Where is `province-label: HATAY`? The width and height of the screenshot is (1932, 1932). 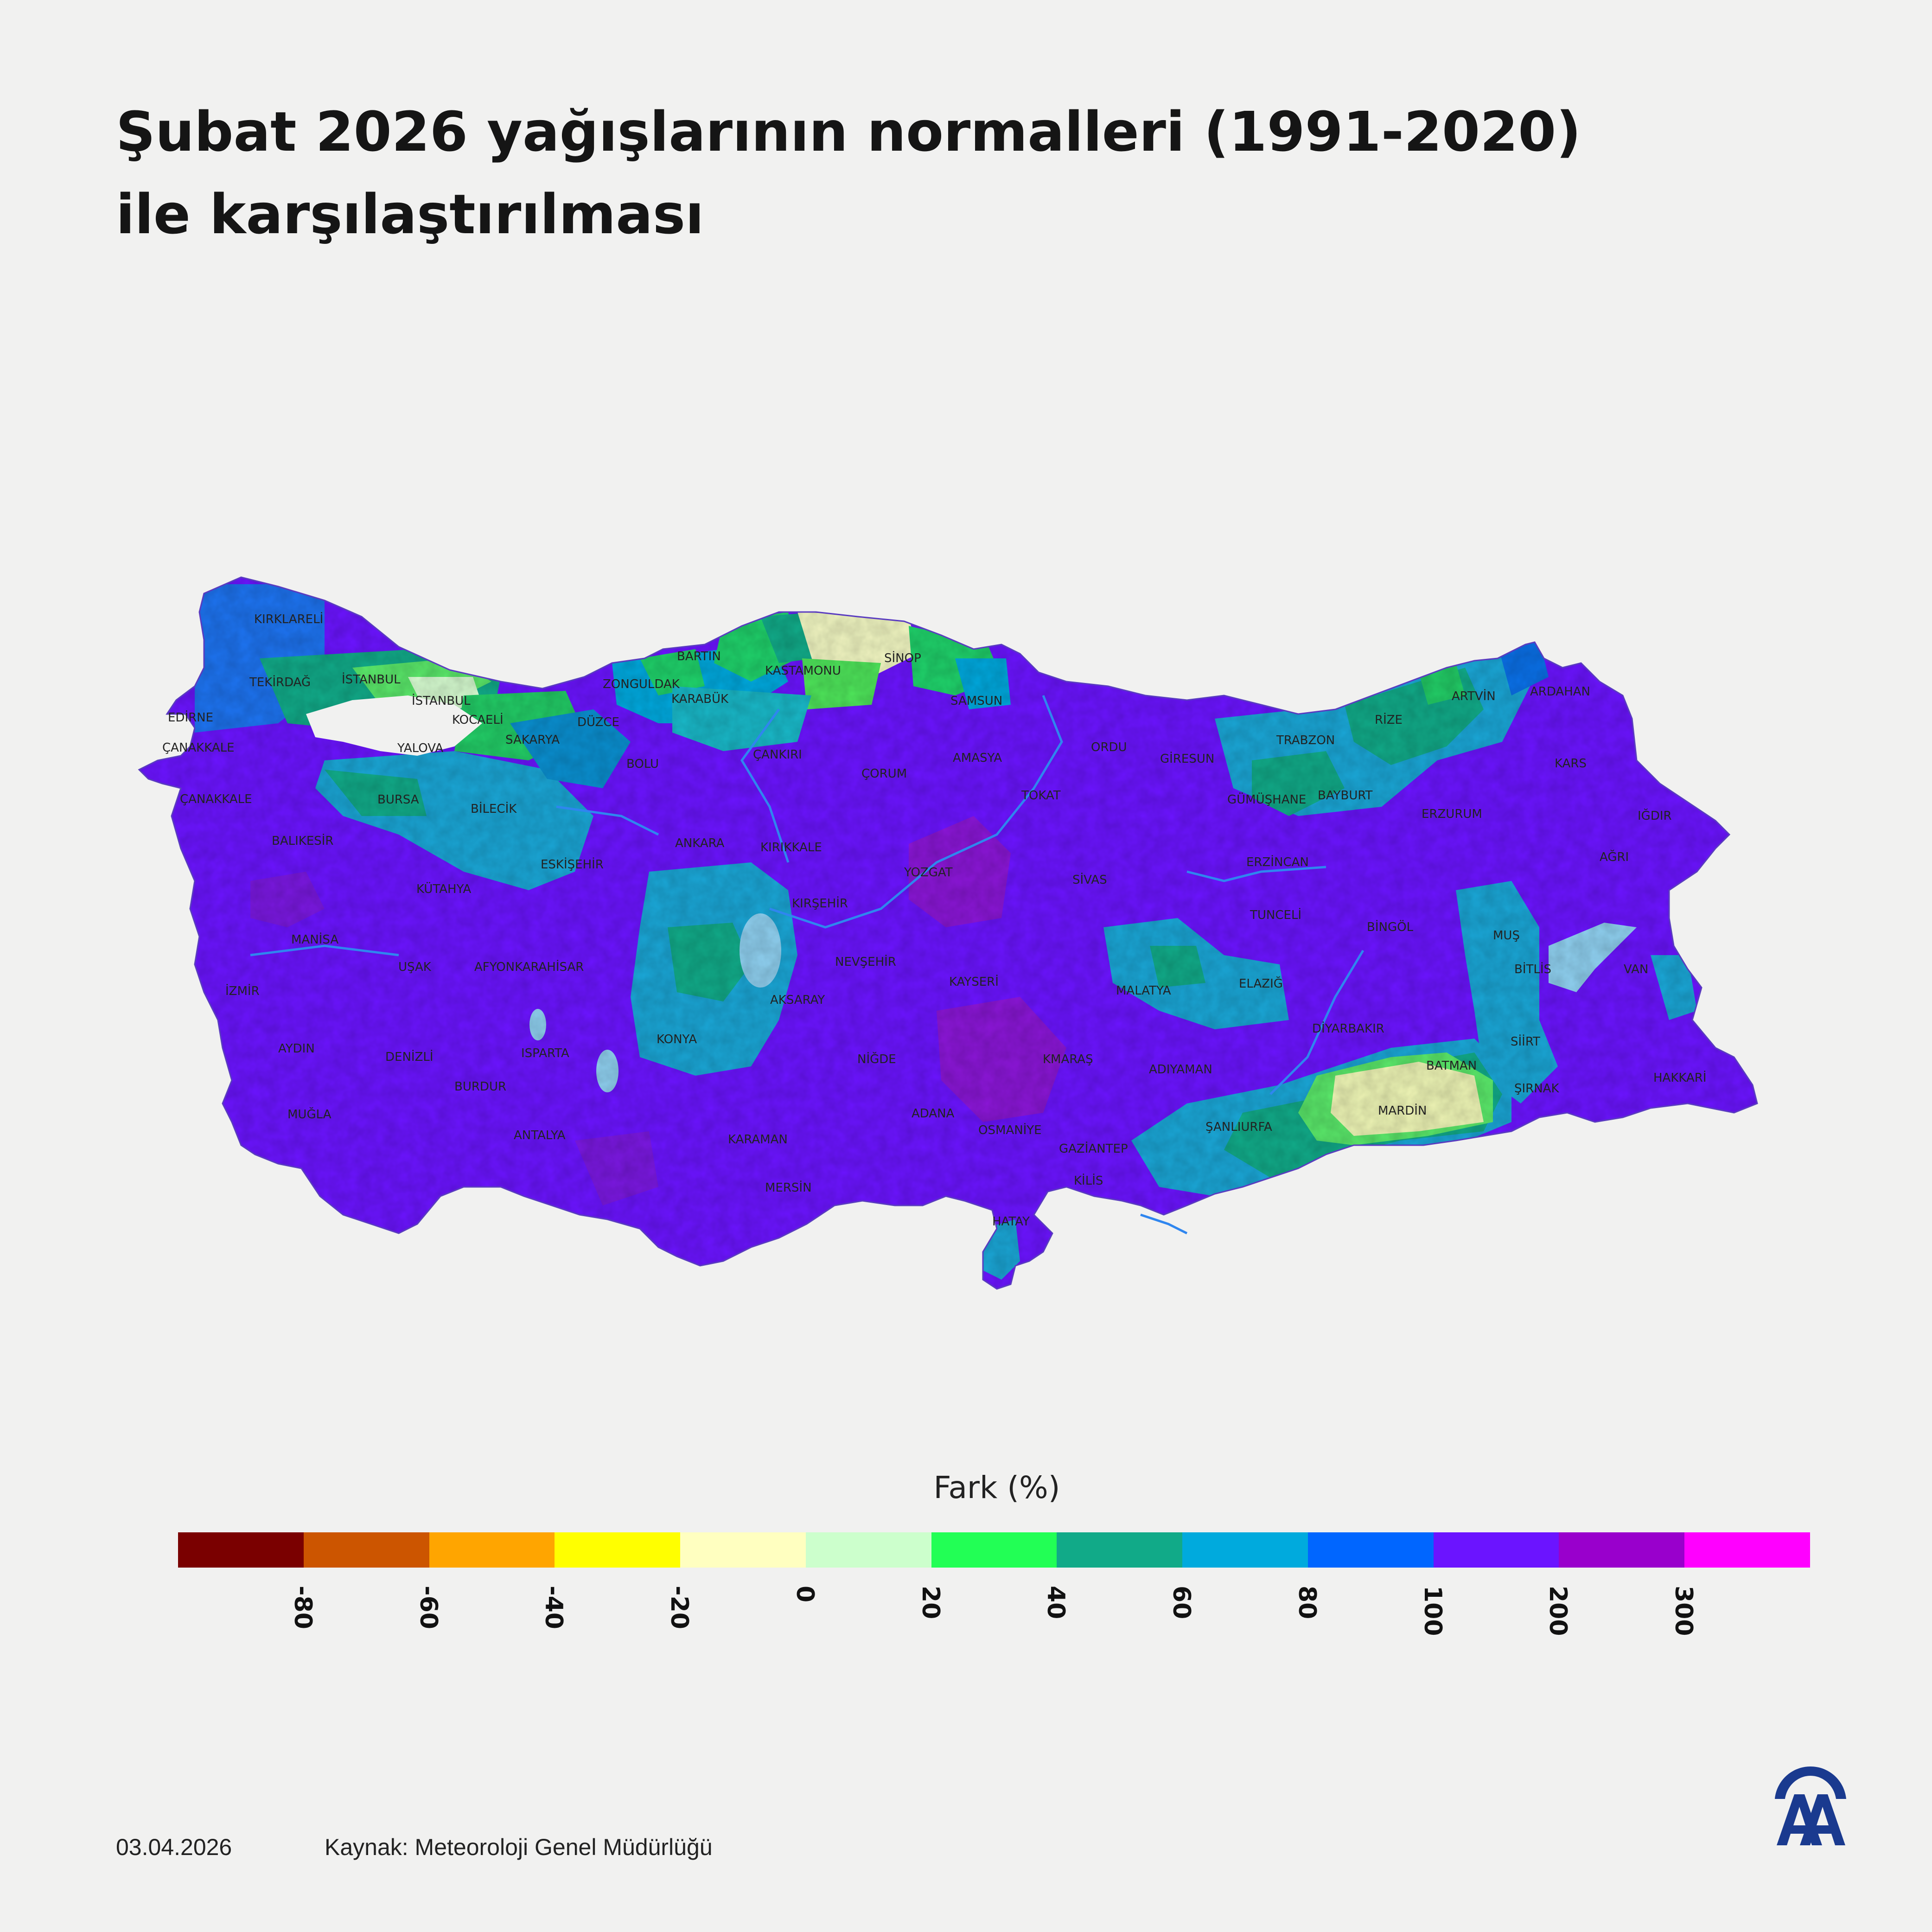 province-label: HATAY is located at coordinates (1011, 1222).